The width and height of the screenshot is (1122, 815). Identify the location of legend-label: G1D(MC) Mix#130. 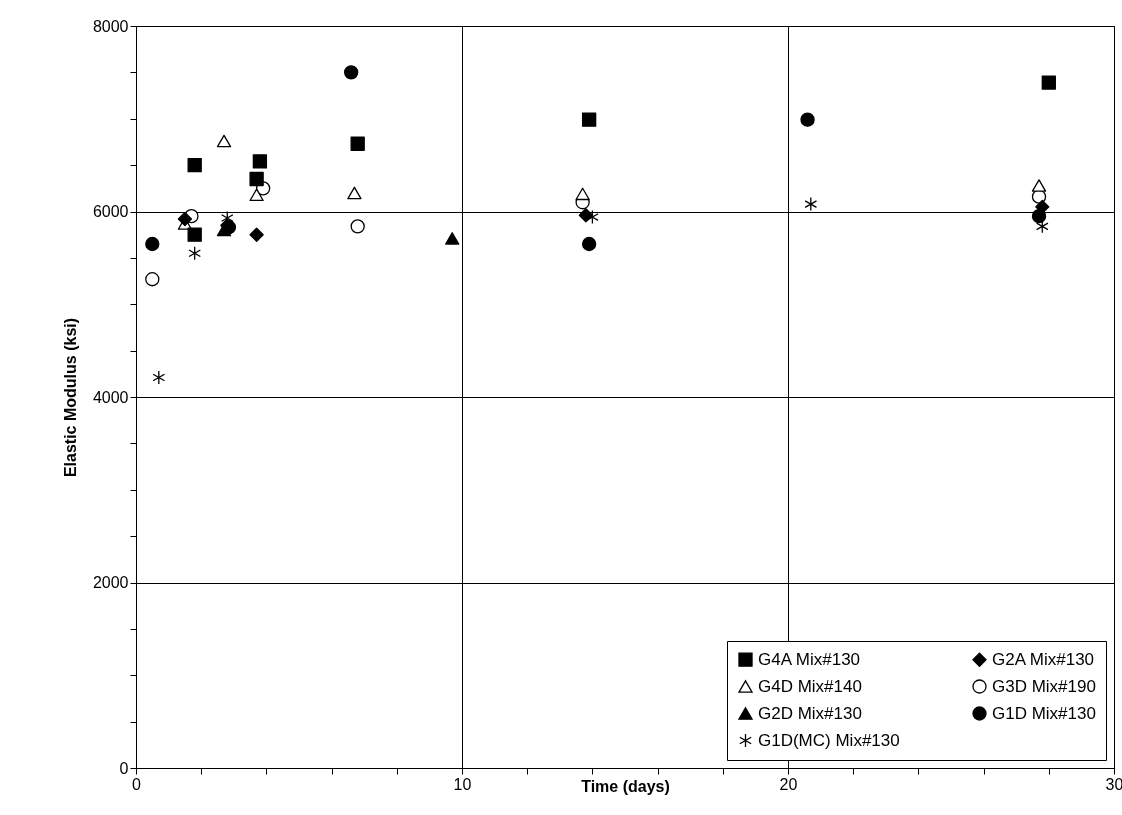
(829, 740).